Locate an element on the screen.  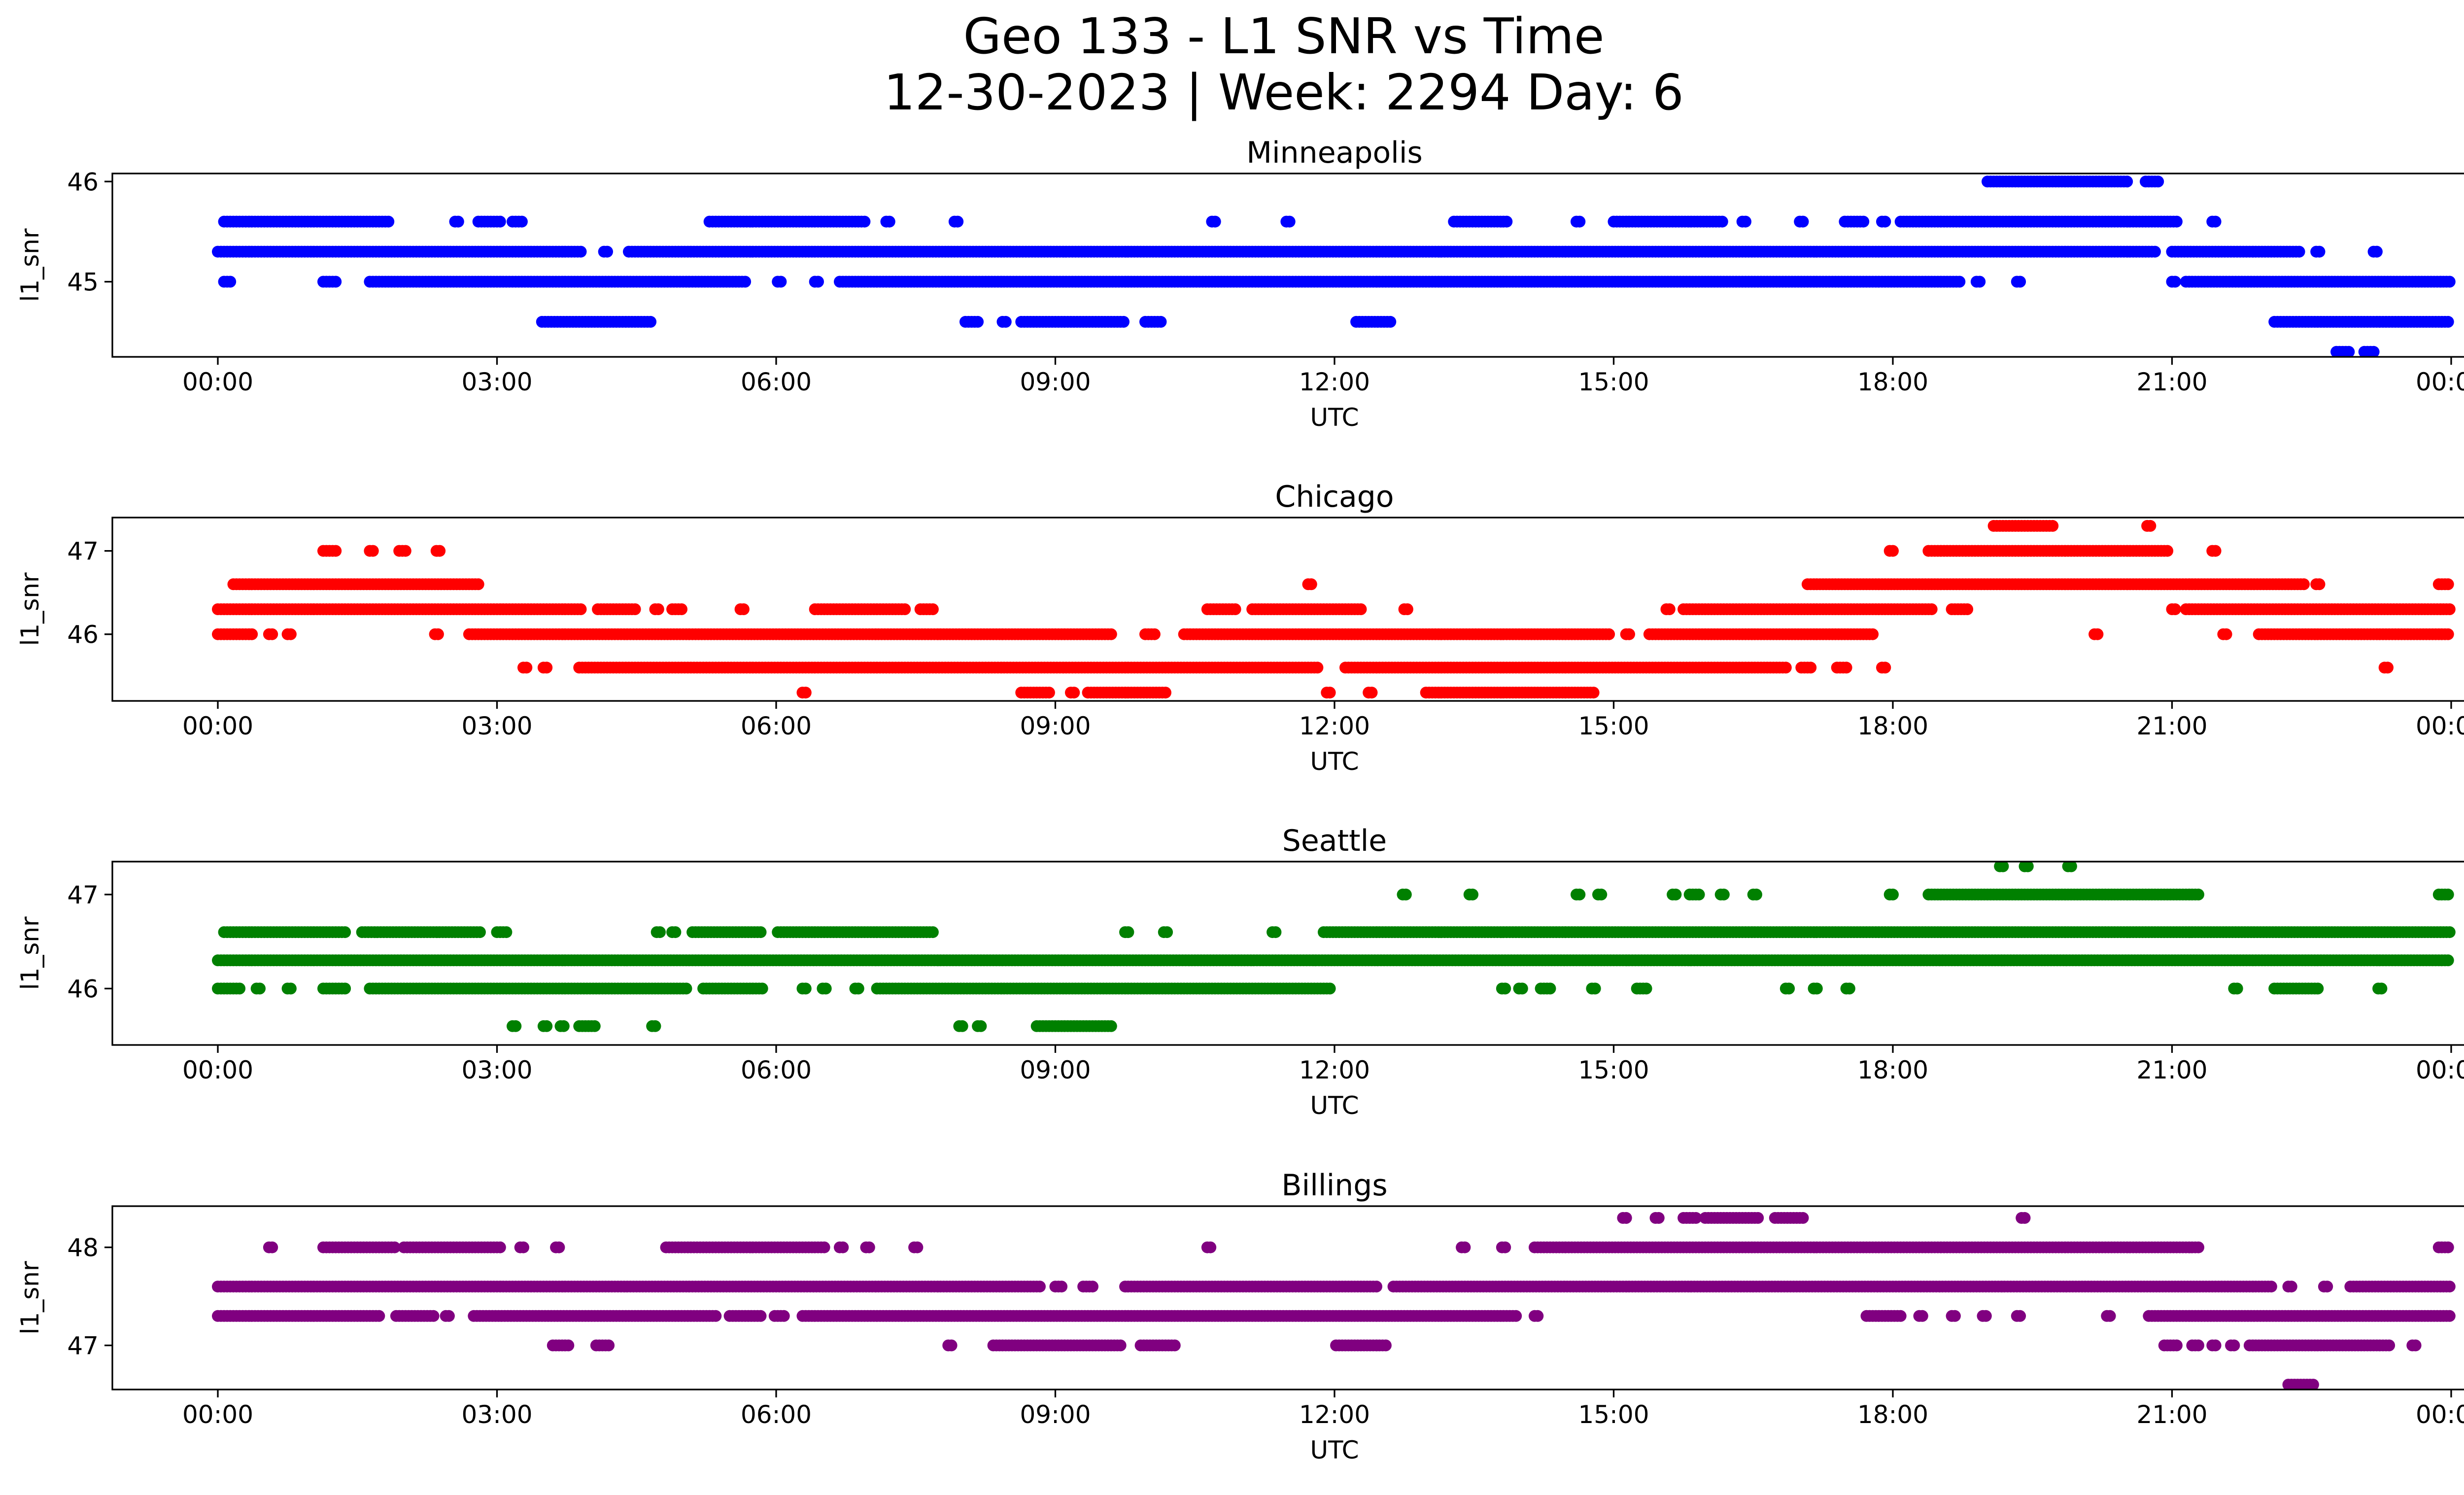
y-axis-label: l1_snr is located at coordinates (30, 265).